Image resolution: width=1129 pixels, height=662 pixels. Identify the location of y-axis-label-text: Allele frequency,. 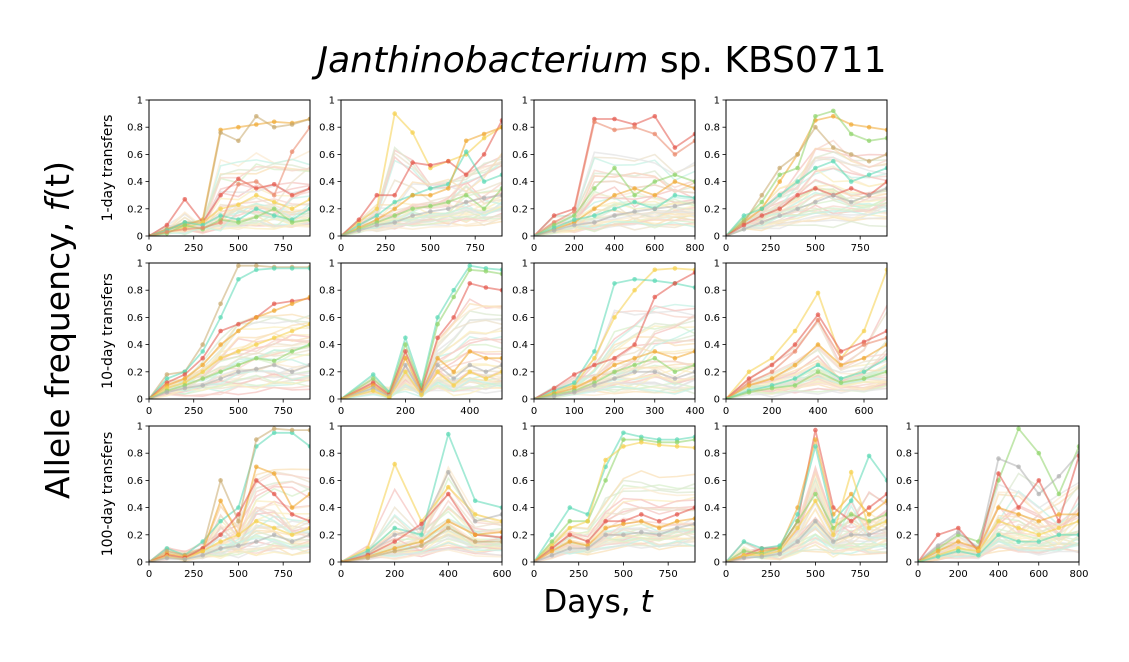
(57, 355).